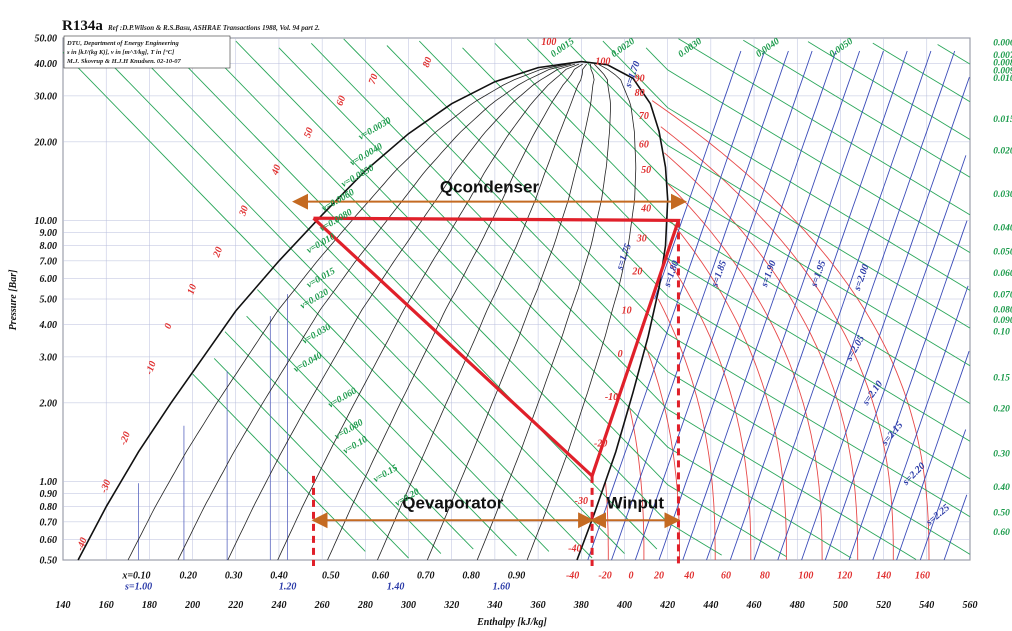 This screenshot has height=631, width=1012. I want to click on volume-label: 0.090, so click(1002, 321).